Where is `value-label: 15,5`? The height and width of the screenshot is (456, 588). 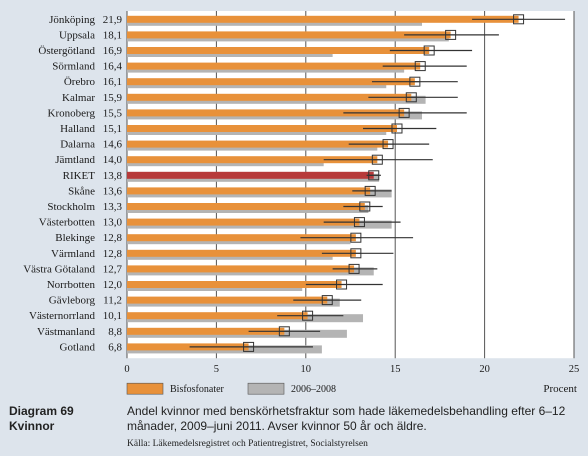 value-label: 15,5 is located at coordinates (113, 113).